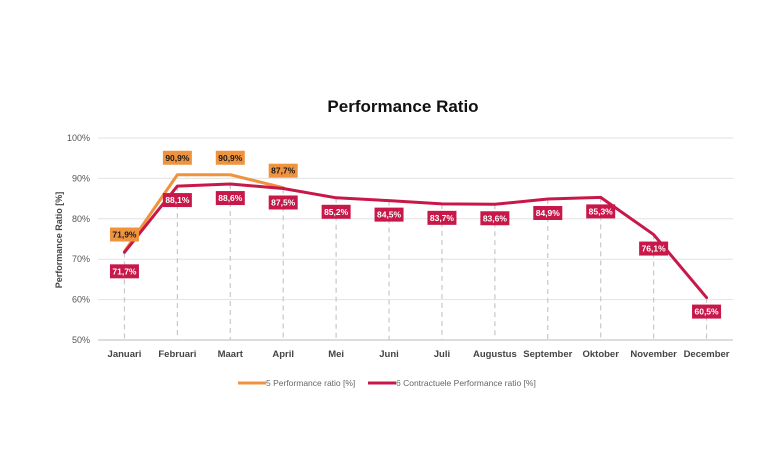  I want to click on data-label: 84,9%, so click(548, 213).